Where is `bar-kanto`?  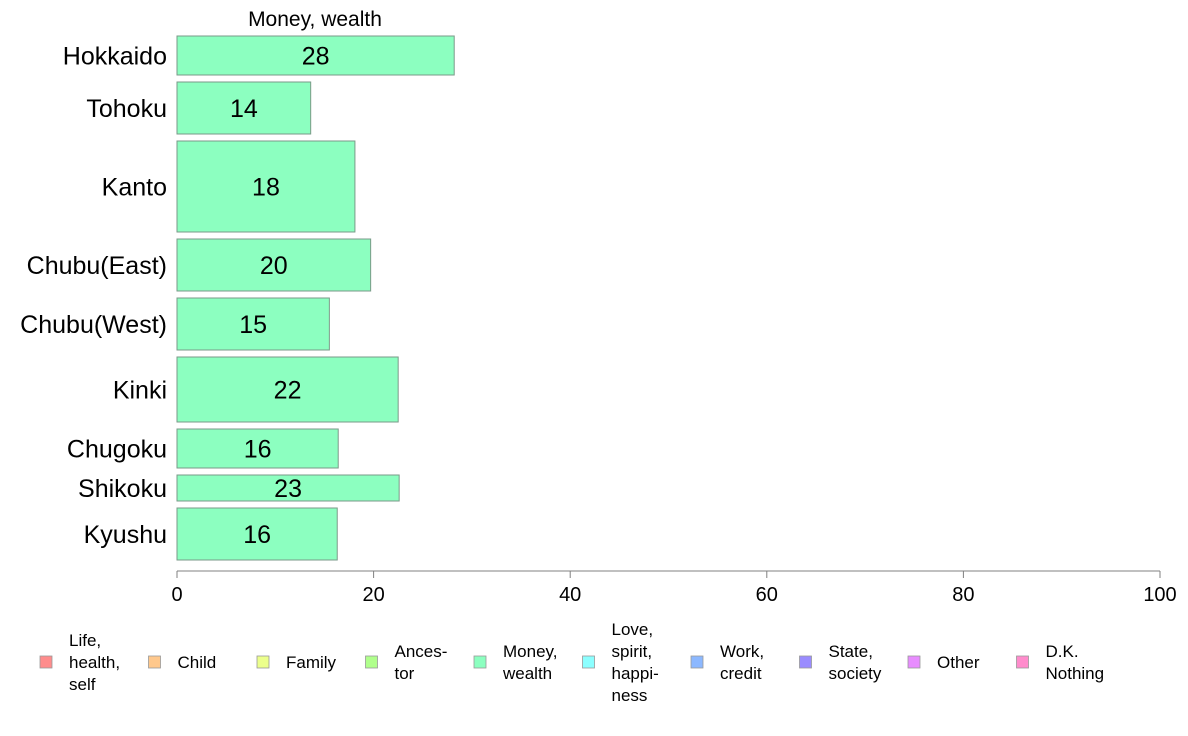 bar-kanto is located at coordinates (266, 186).